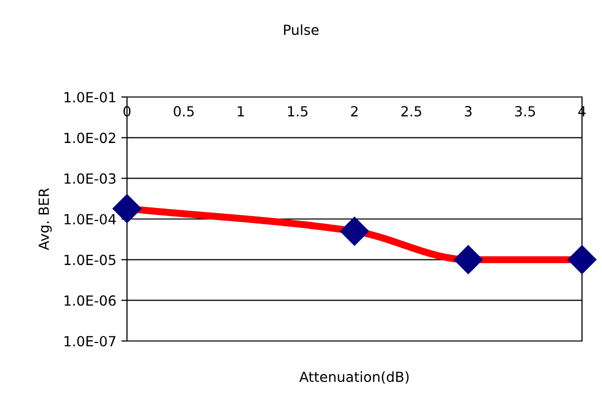 The width and height of the screenshot is (602, 417). What do you see at coordinates (90, 178) in the screenshot?
I see `y-tick-label: 1.0E-03` at bounding box center [90, 178].